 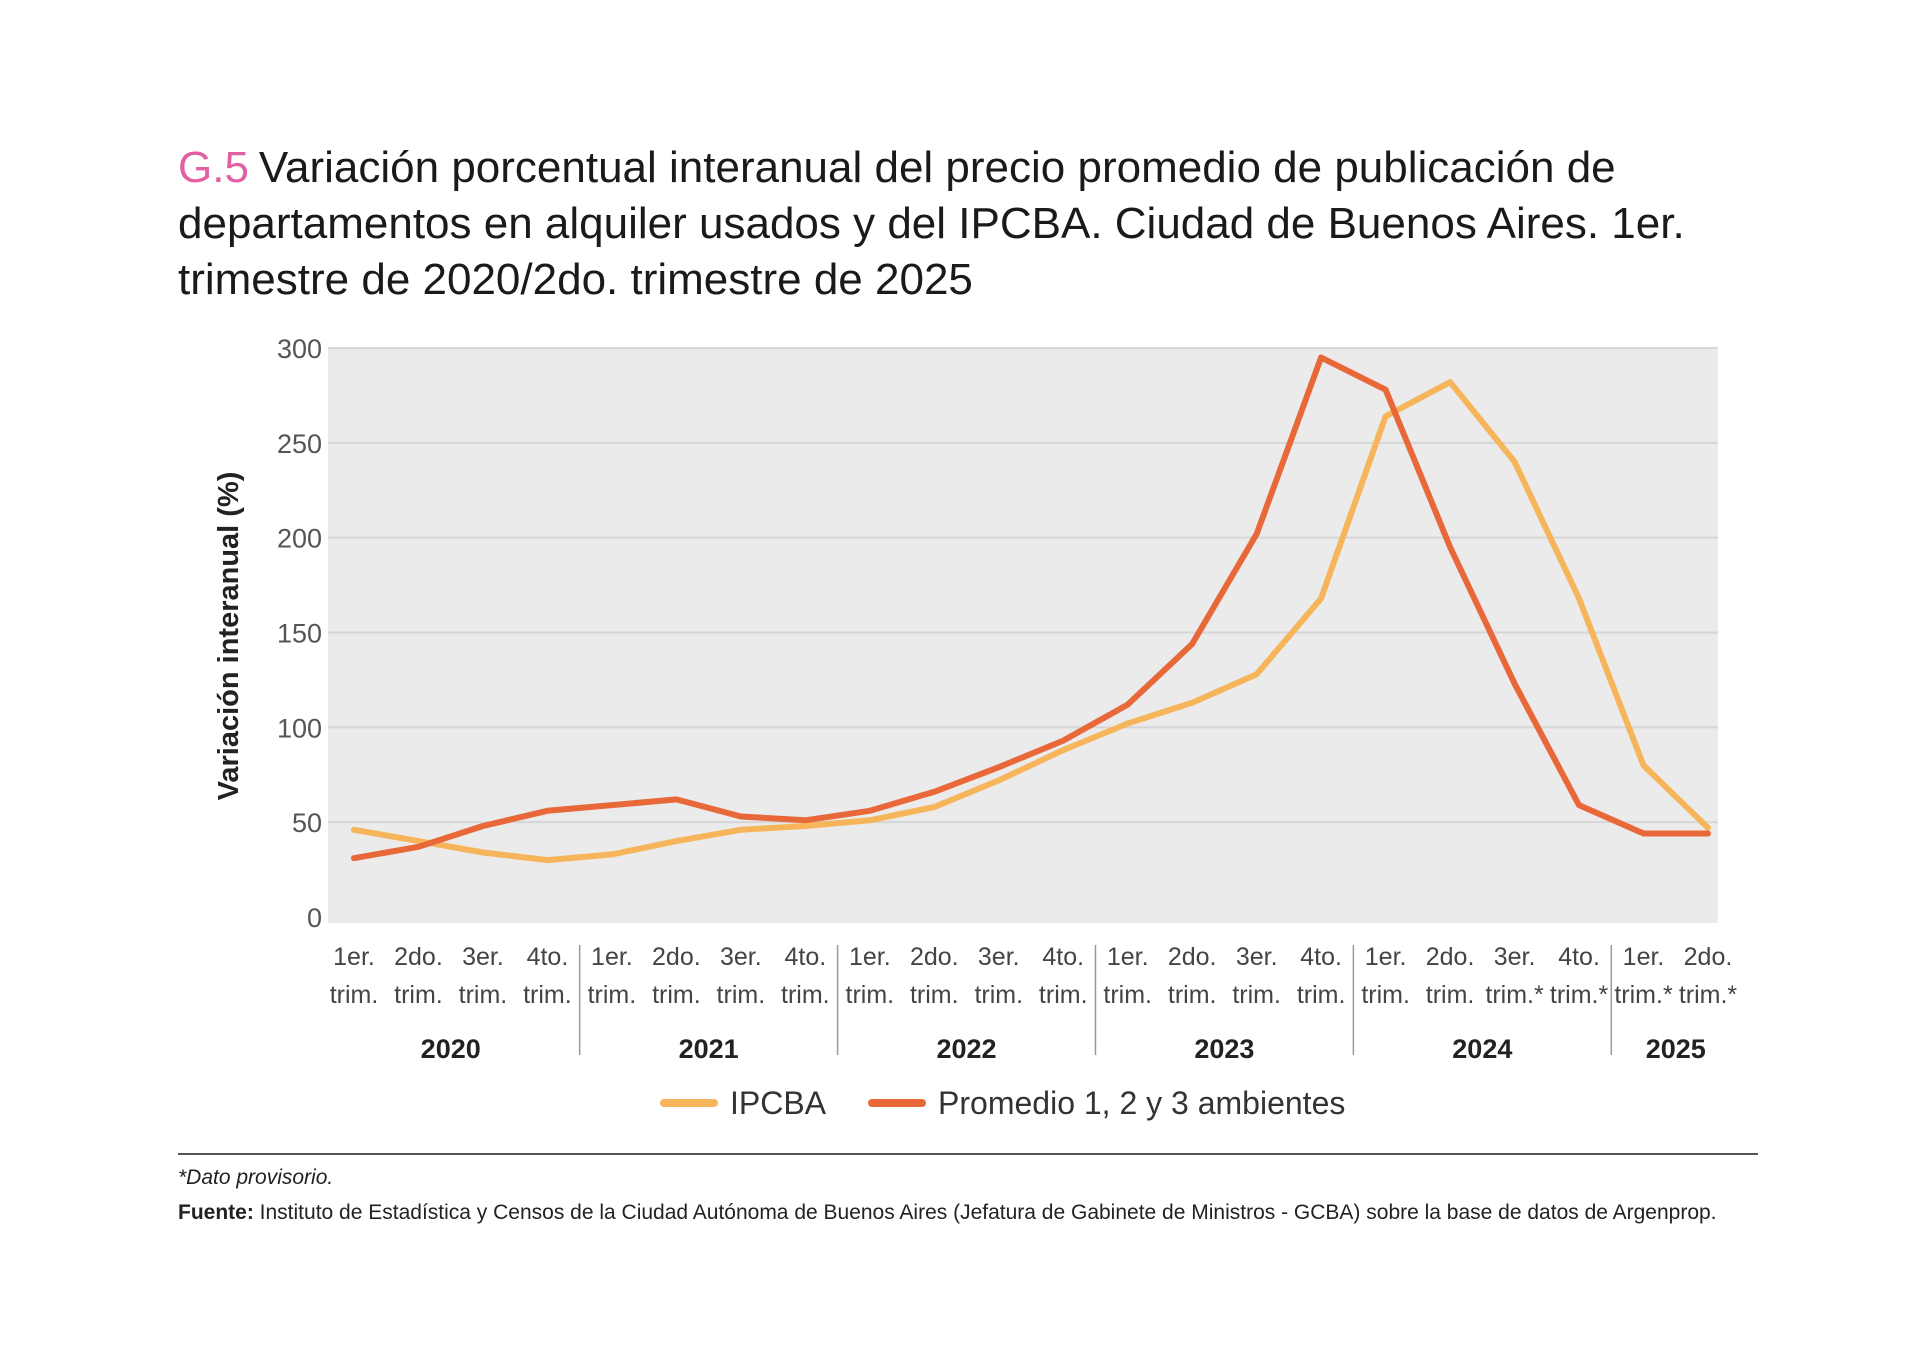 What do you see at coordinates (299, 728) in the screenshot?
I see `y-tick-label: 100` at bounding box center [299, 728].